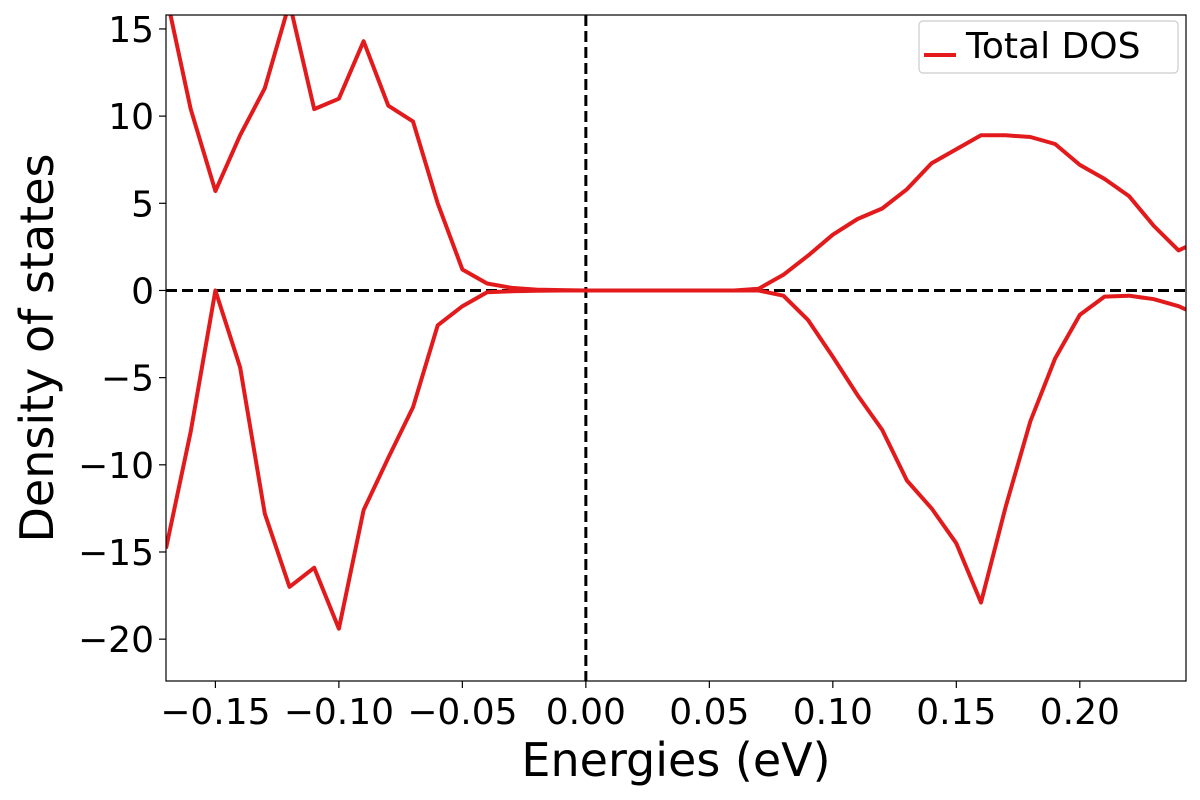 Image resolution: width=1200 pixels, height=800 pixels. Describe the element at coordinates (116, 553) in the screenshot. I see `y-tick-label: −15` at that location.